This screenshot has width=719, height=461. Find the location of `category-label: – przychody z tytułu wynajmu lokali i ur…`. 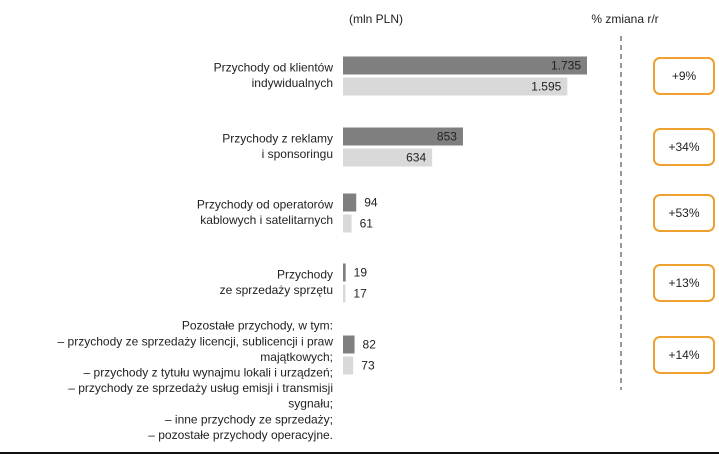

category-label: – przychody z tytułu wynajmu lokali i ur… is located at coordinates (208, 372).